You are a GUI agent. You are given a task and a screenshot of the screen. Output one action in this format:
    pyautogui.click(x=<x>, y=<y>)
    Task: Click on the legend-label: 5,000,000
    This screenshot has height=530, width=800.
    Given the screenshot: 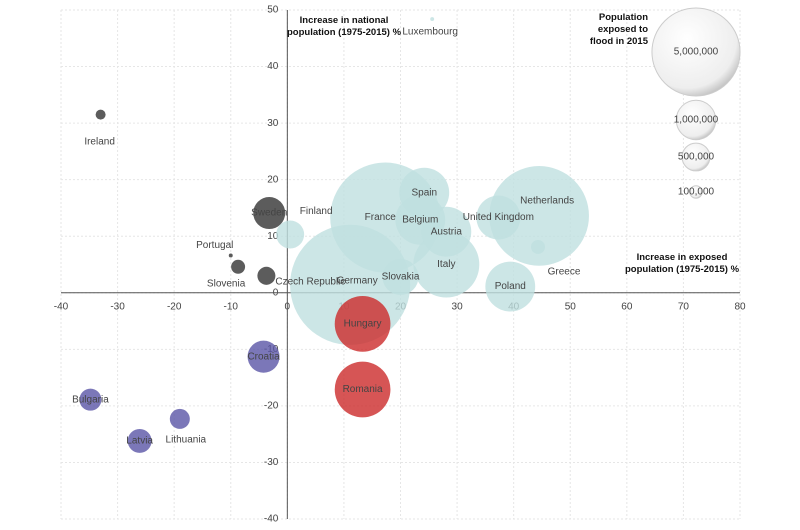 What is the action you would take?
    pyautogui.click(x=696, y=52)
    